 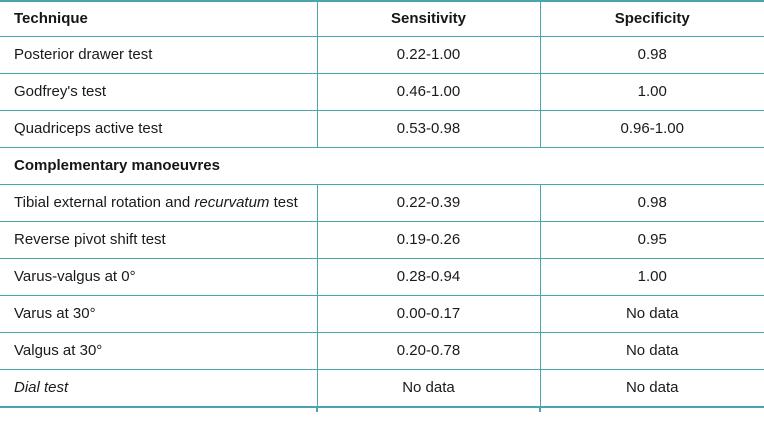 I want to click on technique-text-segment: Godfrey's test, so click(x=60, y=91).